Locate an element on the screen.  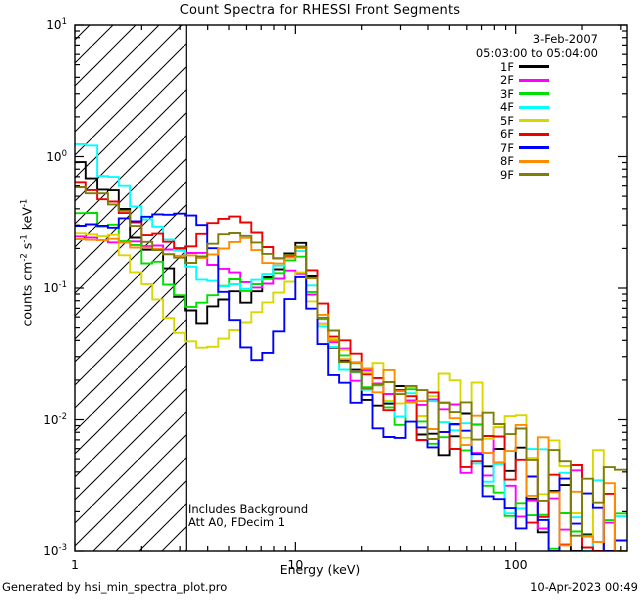
legend-item-7f: 7F is located at coordinates (524, 148).